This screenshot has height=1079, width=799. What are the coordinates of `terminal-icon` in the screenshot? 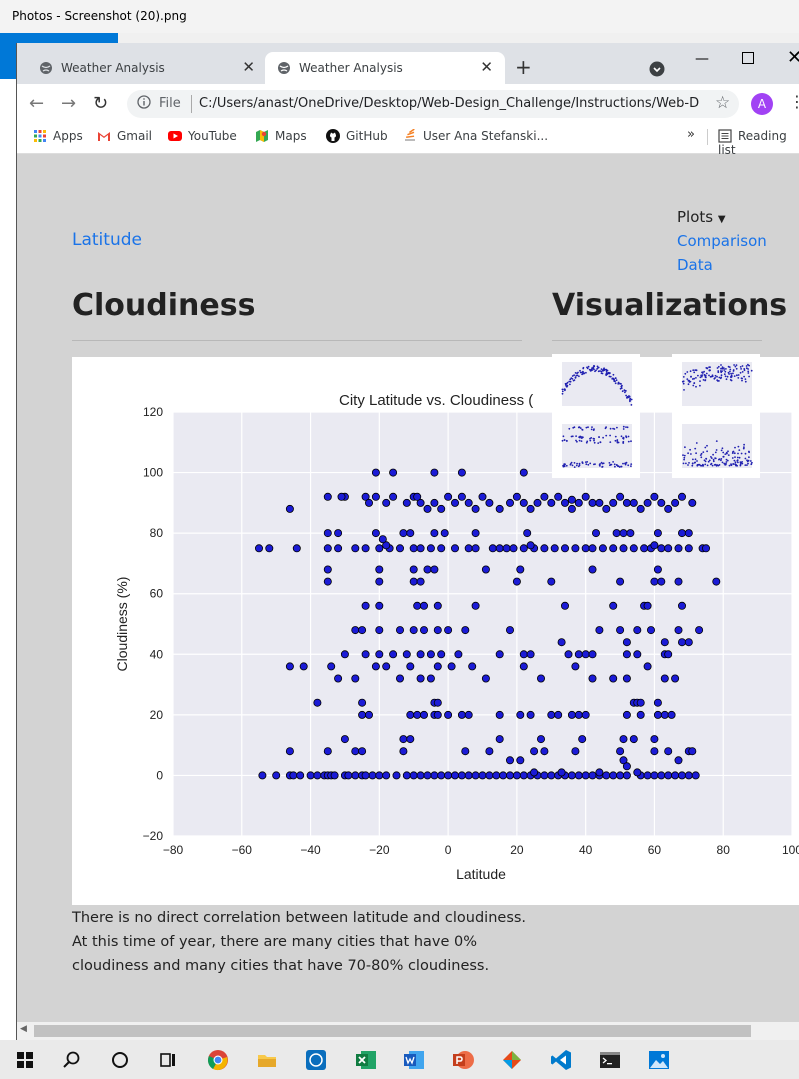 It's located at (610, 1060).